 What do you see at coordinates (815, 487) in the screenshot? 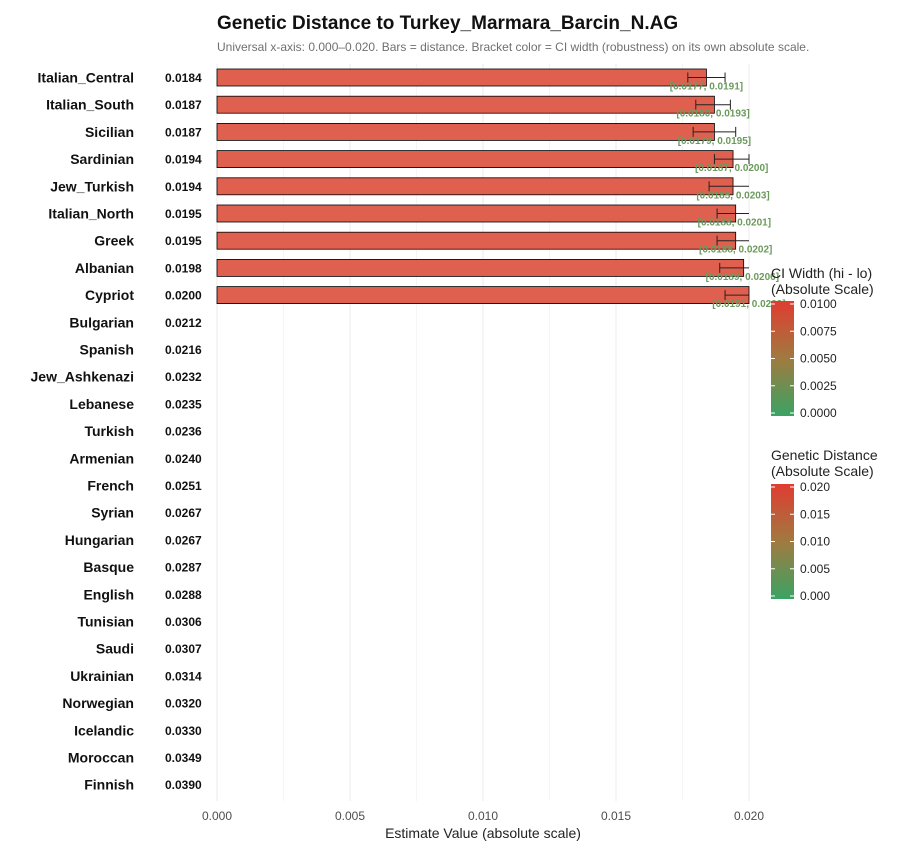
I see `legend-tick-label: 0.020` at bounding box center [815, 487].